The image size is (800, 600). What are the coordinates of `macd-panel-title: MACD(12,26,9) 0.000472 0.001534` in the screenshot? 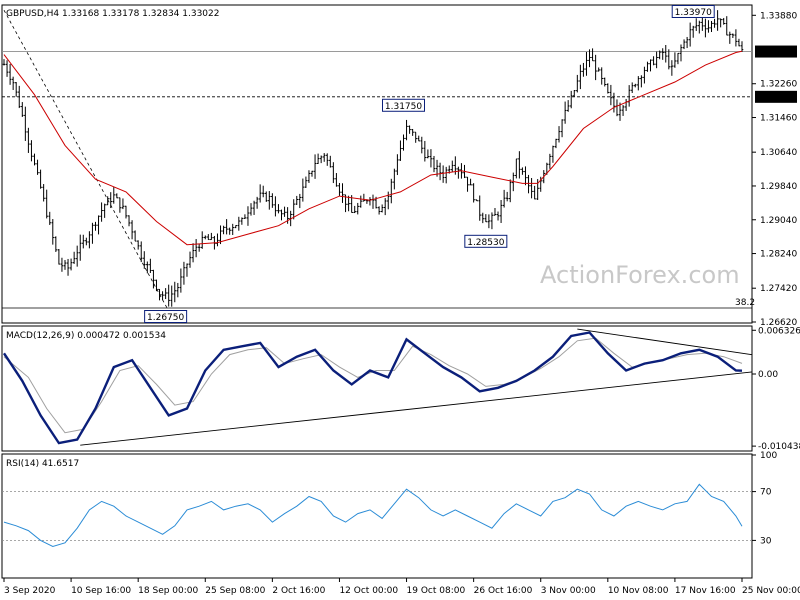 It's located at (86, 336).